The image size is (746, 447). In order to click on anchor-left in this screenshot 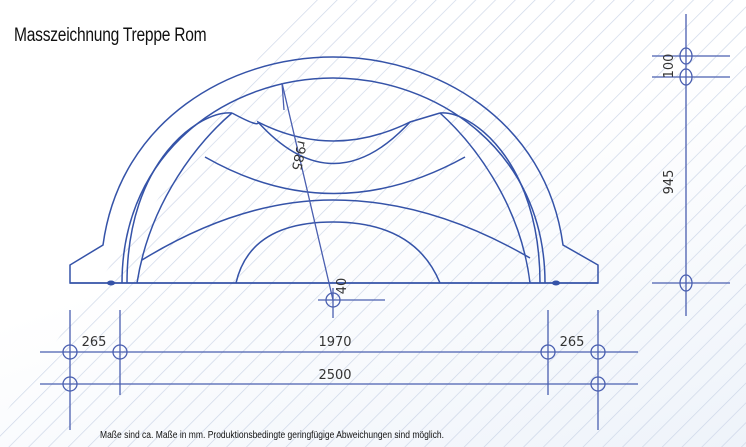, I will do `click(111, 283)`.